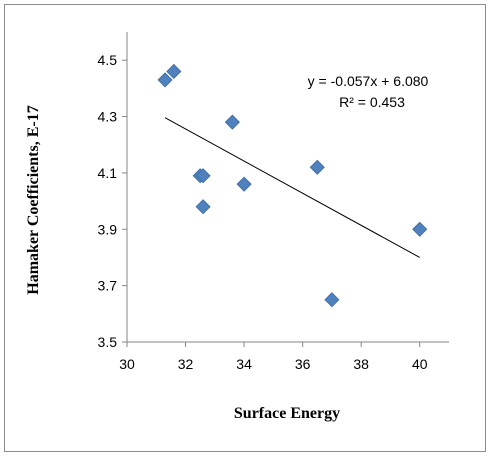 The image size is (492, 458). I want to click on trendline-equation: y = -0.057x + 6.080, so click(368, 81).